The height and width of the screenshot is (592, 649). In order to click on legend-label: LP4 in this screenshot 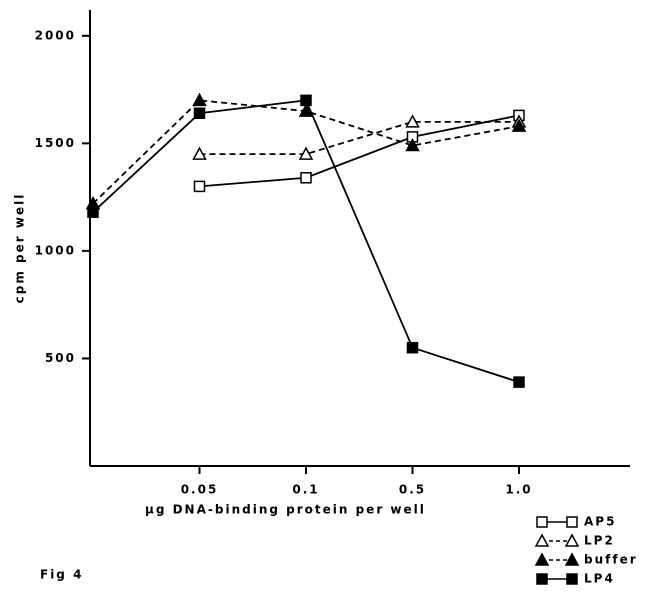, I will do `click(599, 579)`.